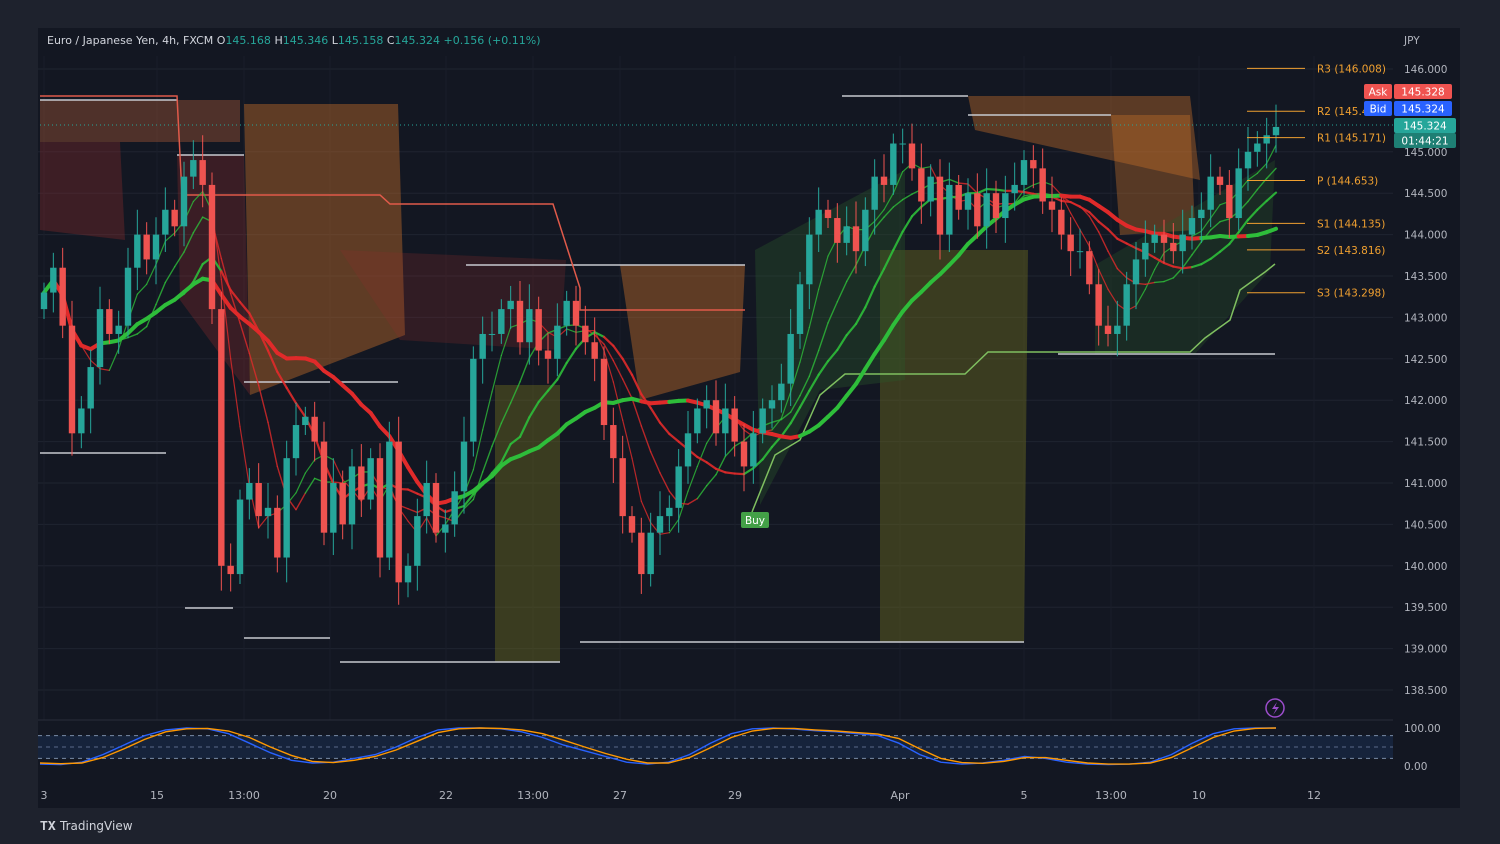 Image resolution: width=1500 pixels, height=844 pixels. What do you see at coordinates (620, 795) in the screenshot?
I see `time-tick-label: 27` at bounding box center [620, 795].